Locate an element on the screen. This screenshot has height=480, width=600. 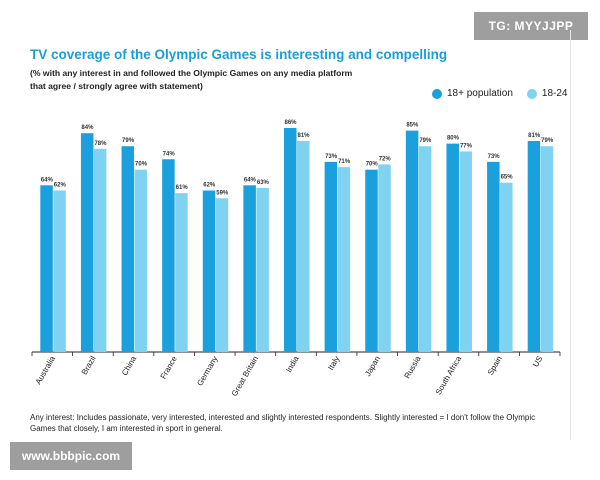
data-label-russia-18-24: 79% is located at coordinates (425, 141).